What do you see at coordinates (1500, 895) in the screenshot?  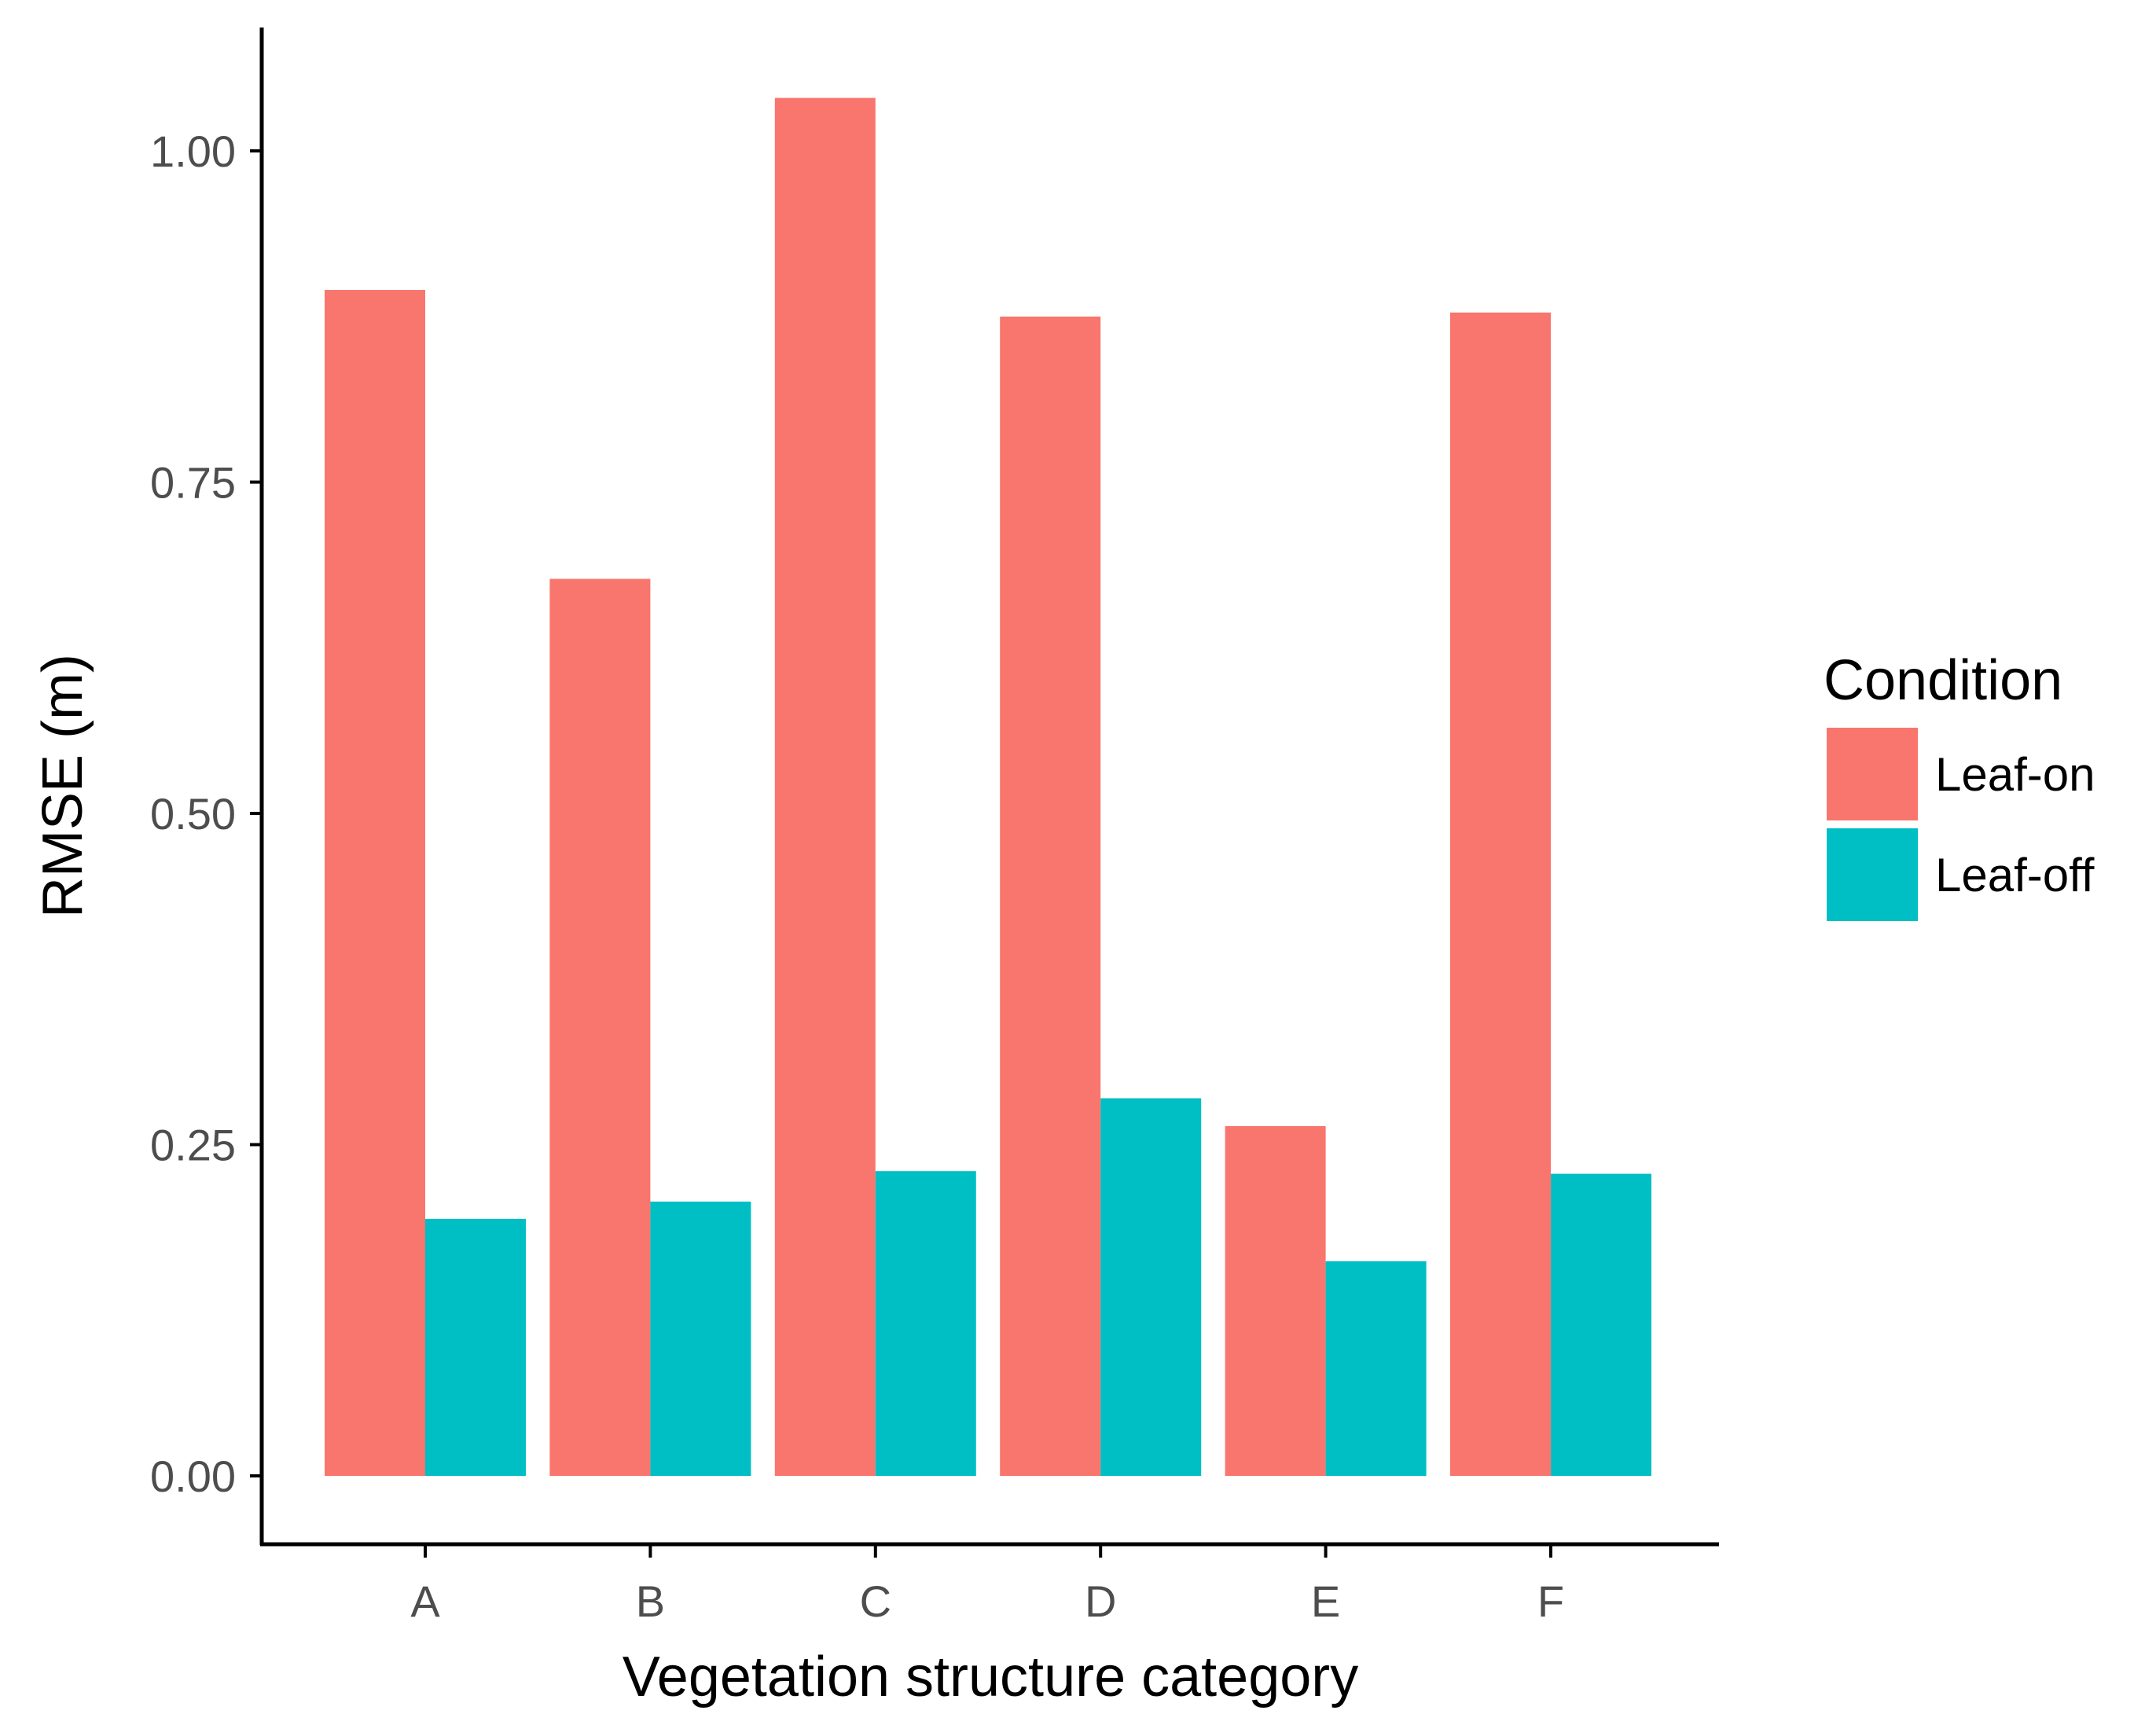 I see `bar-f-leaf-on` at bounding box center [1500, 895].